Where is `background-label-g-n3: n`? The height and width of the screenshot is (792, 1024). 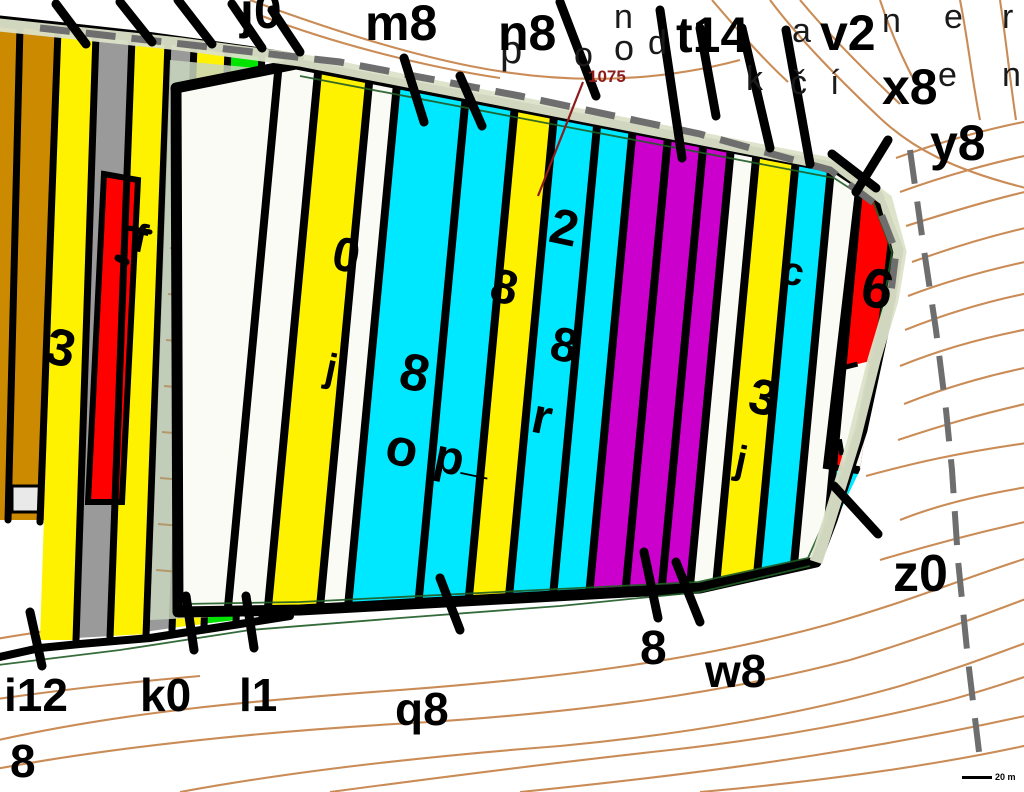
background-label-g-n3: n is located at coordinates (1011, 75).